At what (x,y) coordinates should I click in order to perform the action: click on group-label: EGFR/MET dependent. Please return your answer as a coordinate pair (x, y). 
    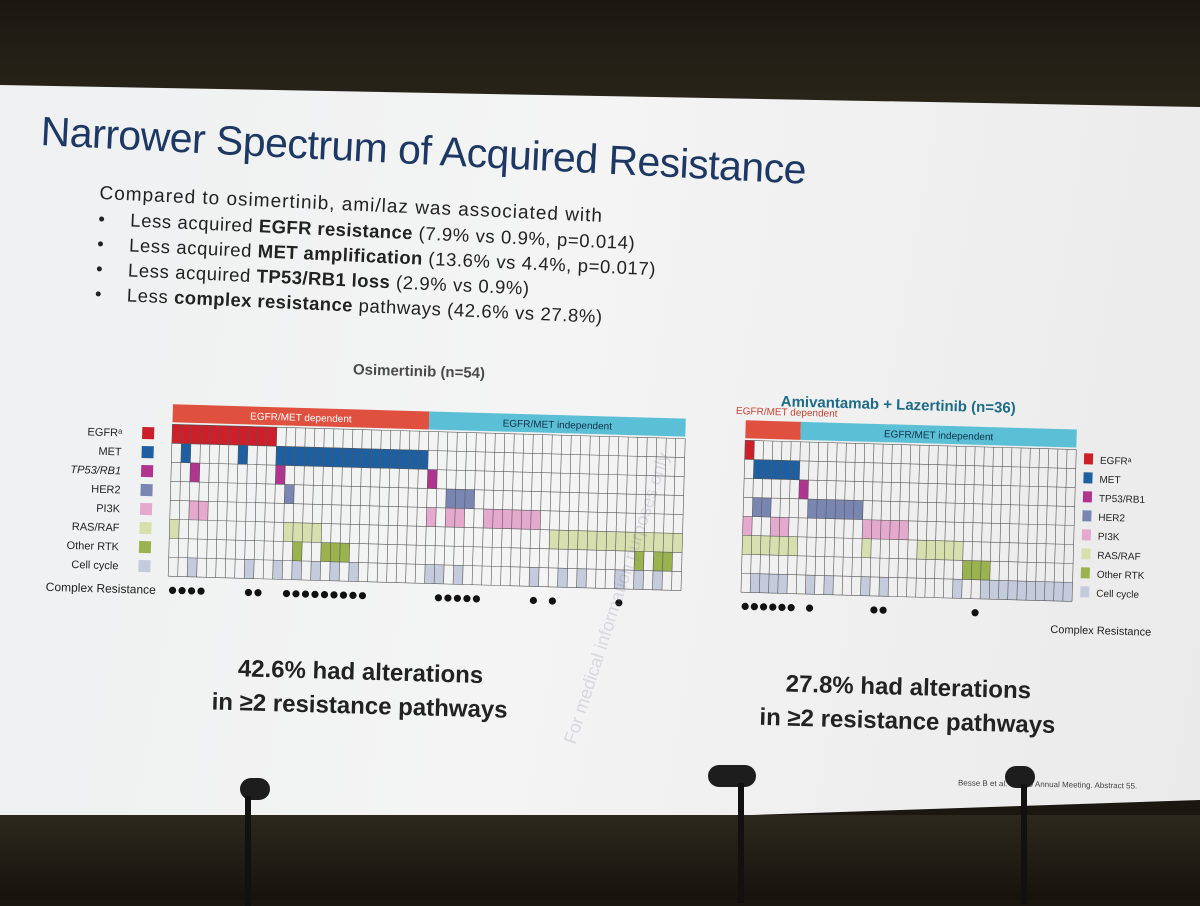
    Looking at the image, I should click on (301, 418).